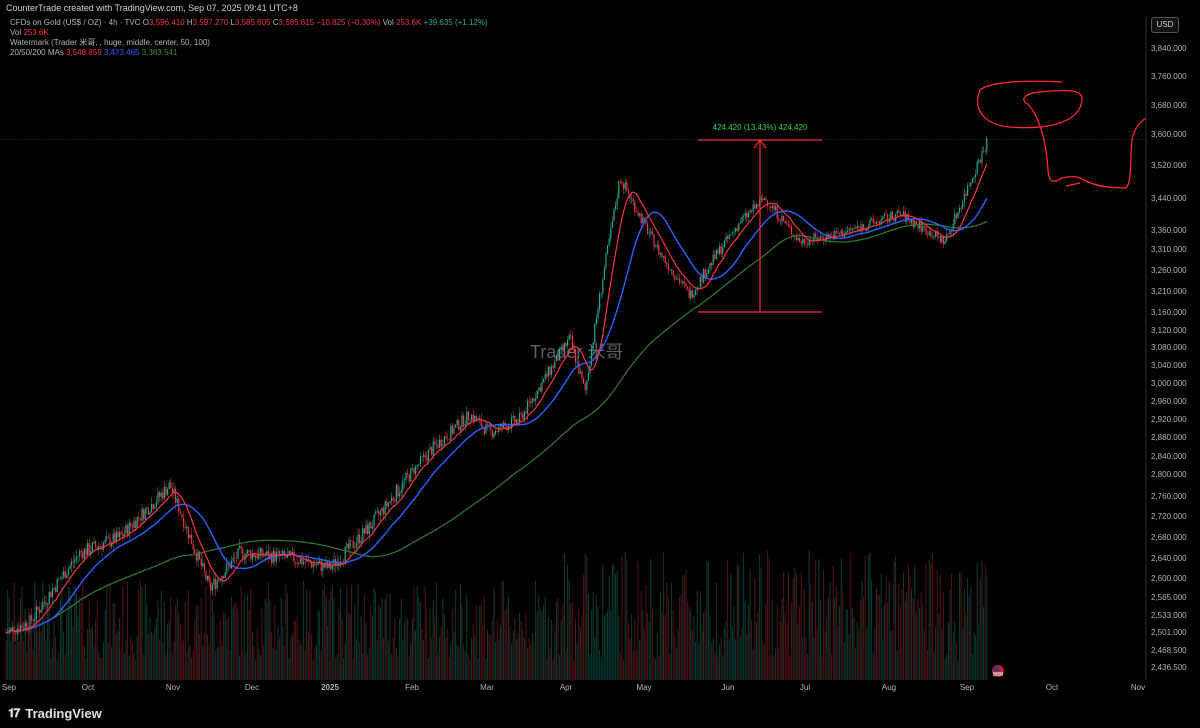  What do you see at coordinates (1165, 25) in the screenshot?
I see `currency-button: USD` at bounding box center [1165, 25].